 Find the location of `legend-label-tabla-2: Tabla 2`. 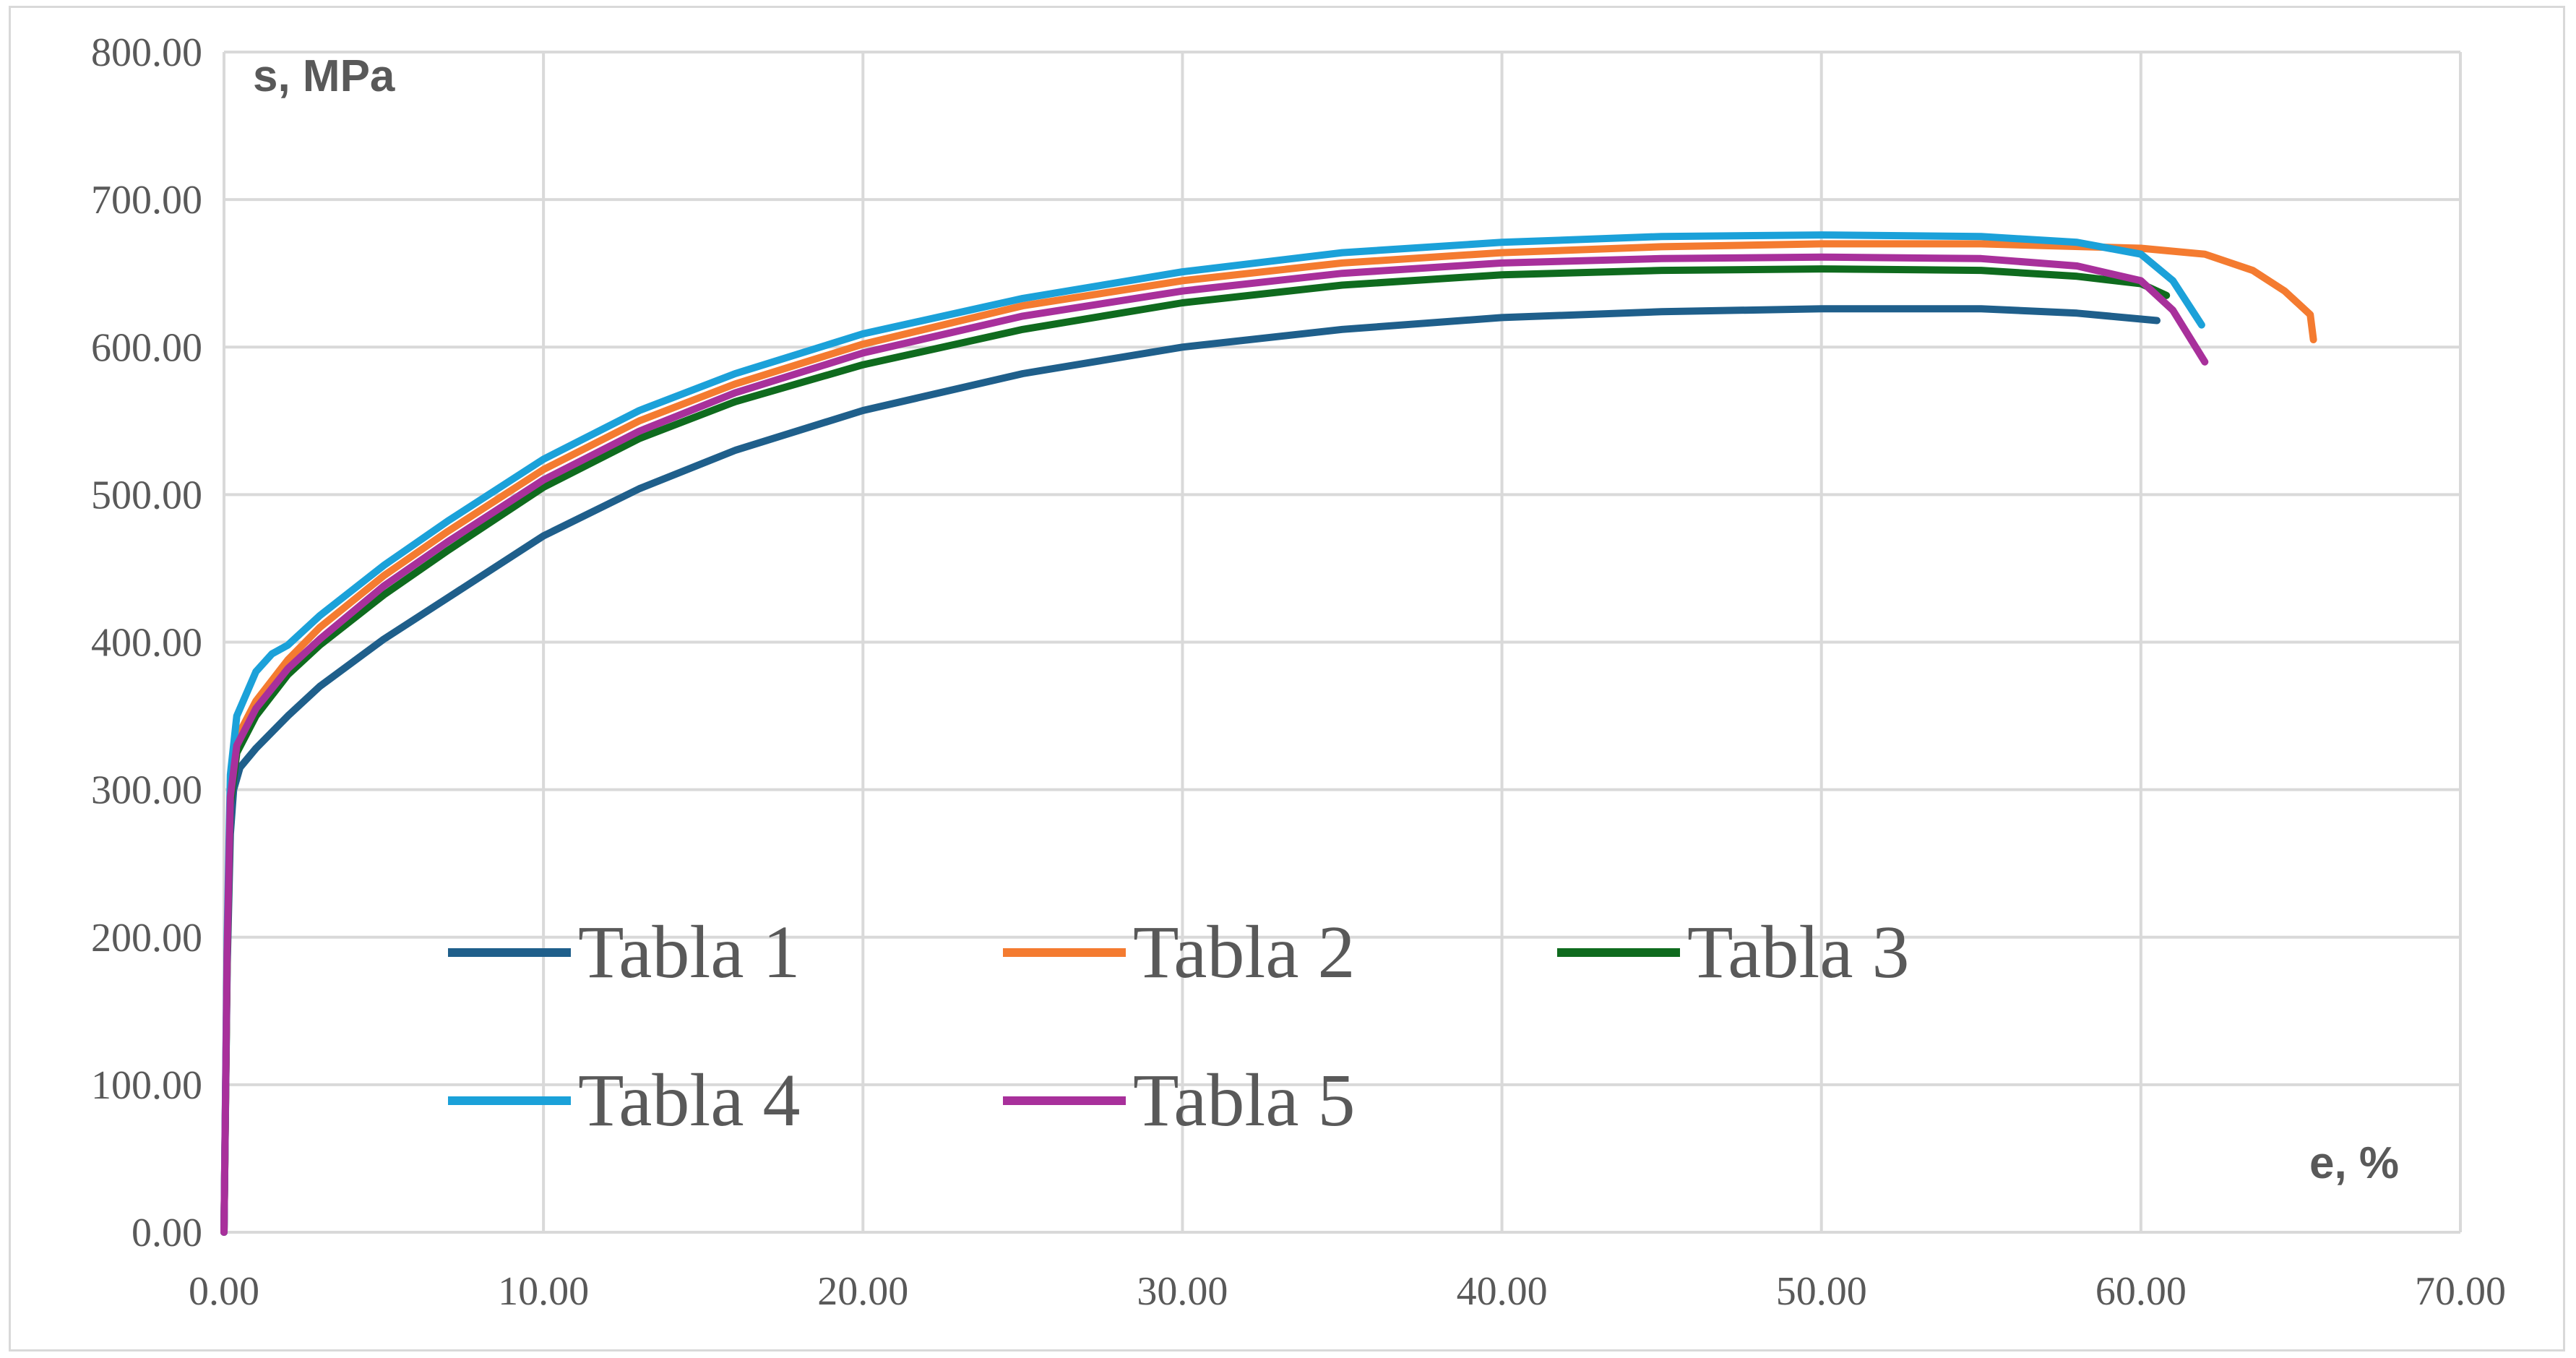

legend-label-tabla-2: Tabla 2 is located at coordinates (1244, 952).